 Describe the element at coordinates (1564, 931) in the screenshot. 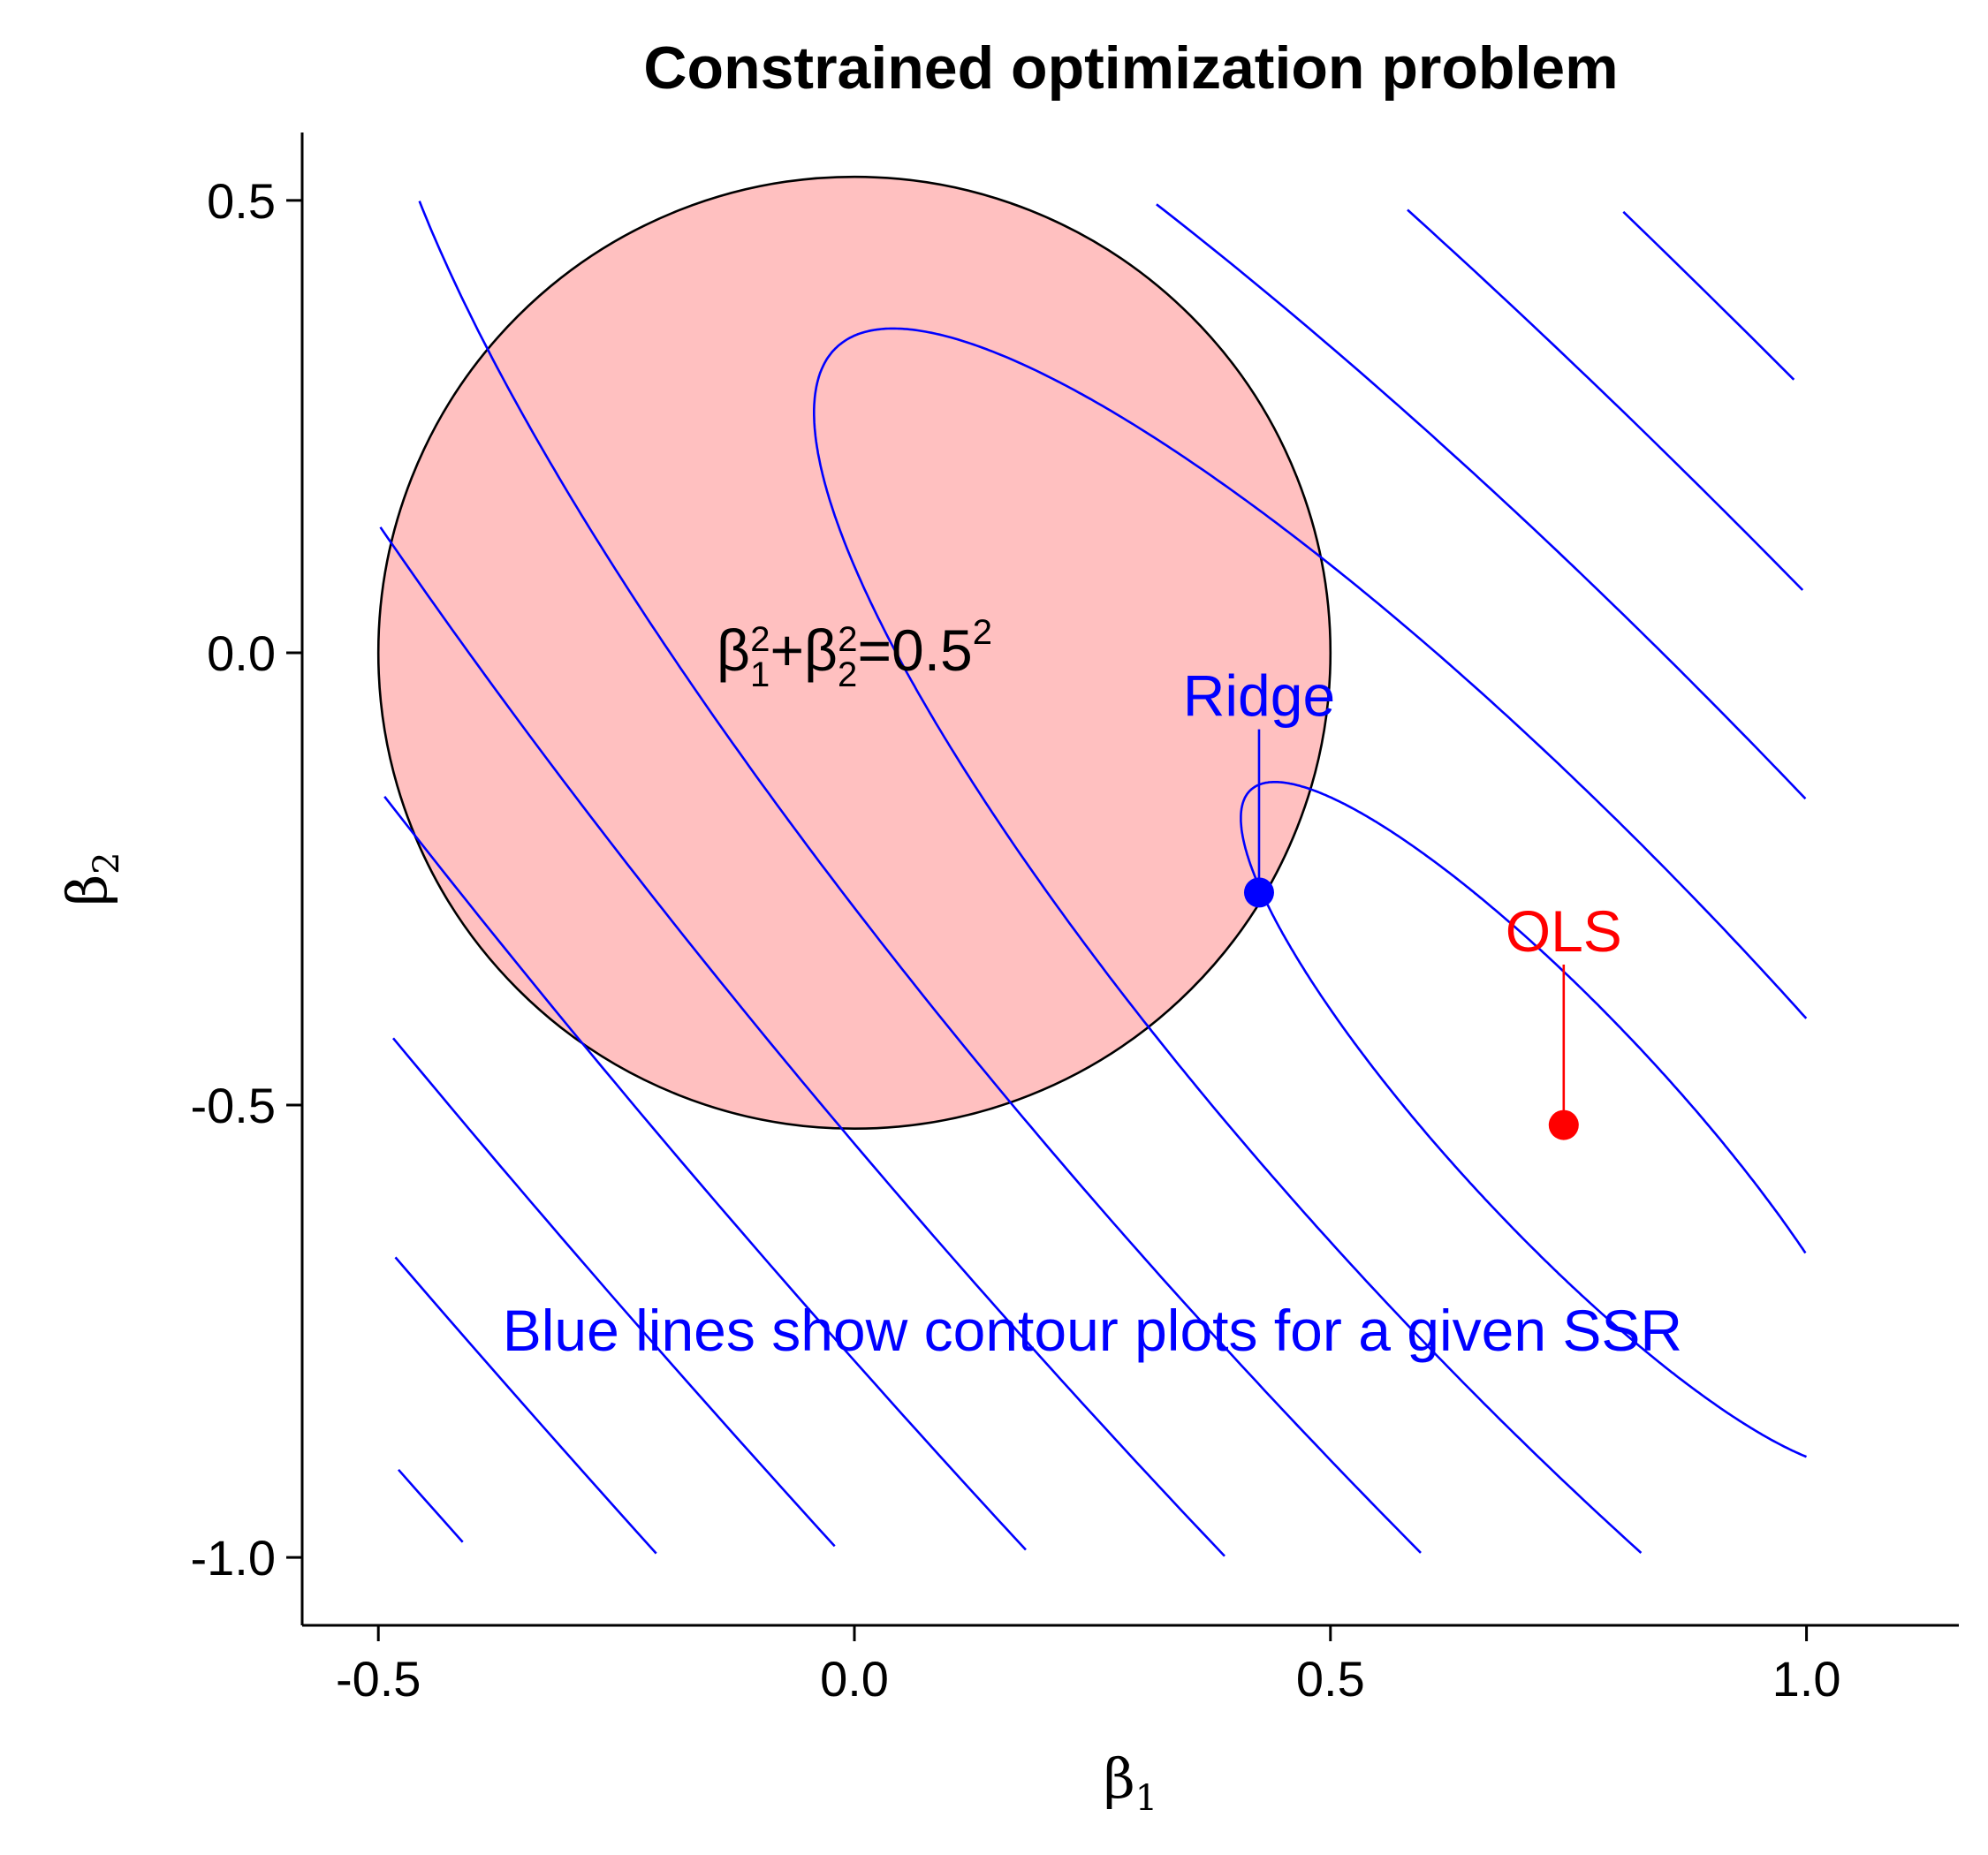

I see `ols-label: OLS` at that location.